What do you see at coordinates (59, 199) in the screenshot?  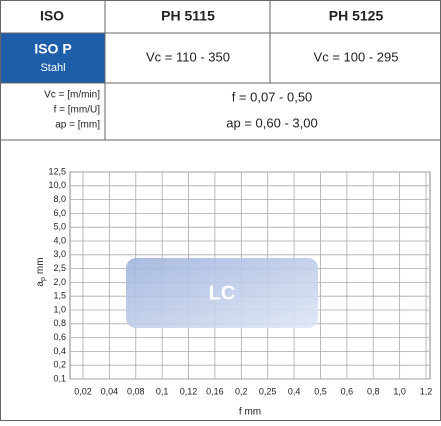 I see `y-tick-label: 8,0` at bounding box center [59, 199].